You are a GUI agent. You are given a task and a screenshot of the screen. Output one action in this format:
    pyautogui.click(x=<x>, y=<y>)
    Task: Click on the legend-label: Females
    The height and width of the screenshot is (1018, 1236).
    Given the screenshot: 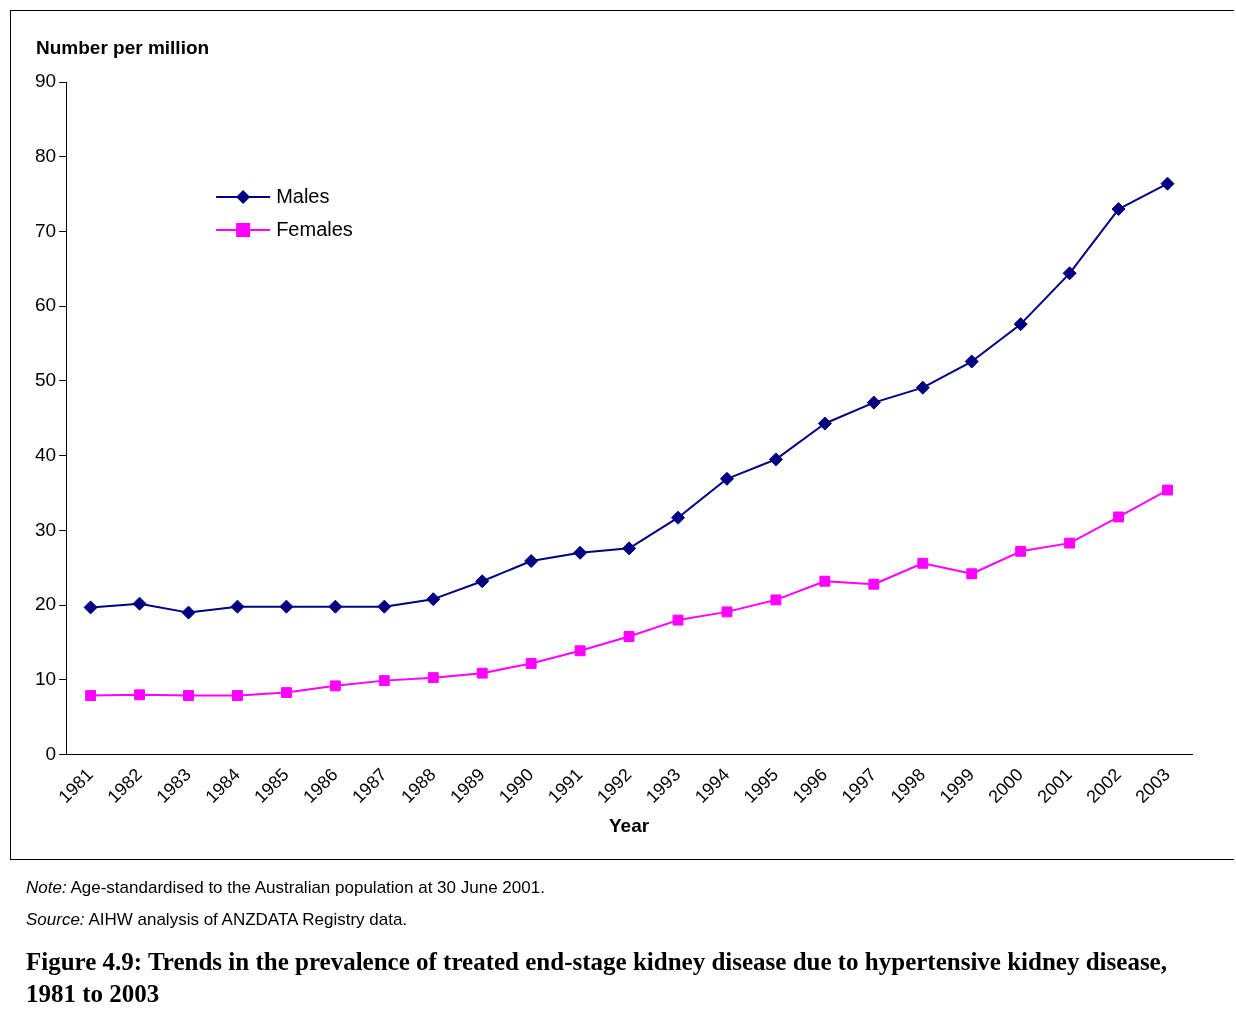 What is the action you would take?
    pyautogui.click(x=314, y=228)
    